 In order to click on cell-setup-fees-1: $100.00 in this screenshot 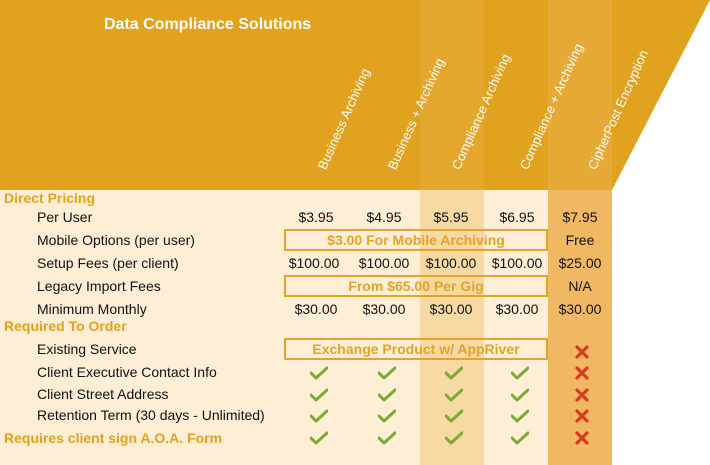, I will do `click(314, 263)`.